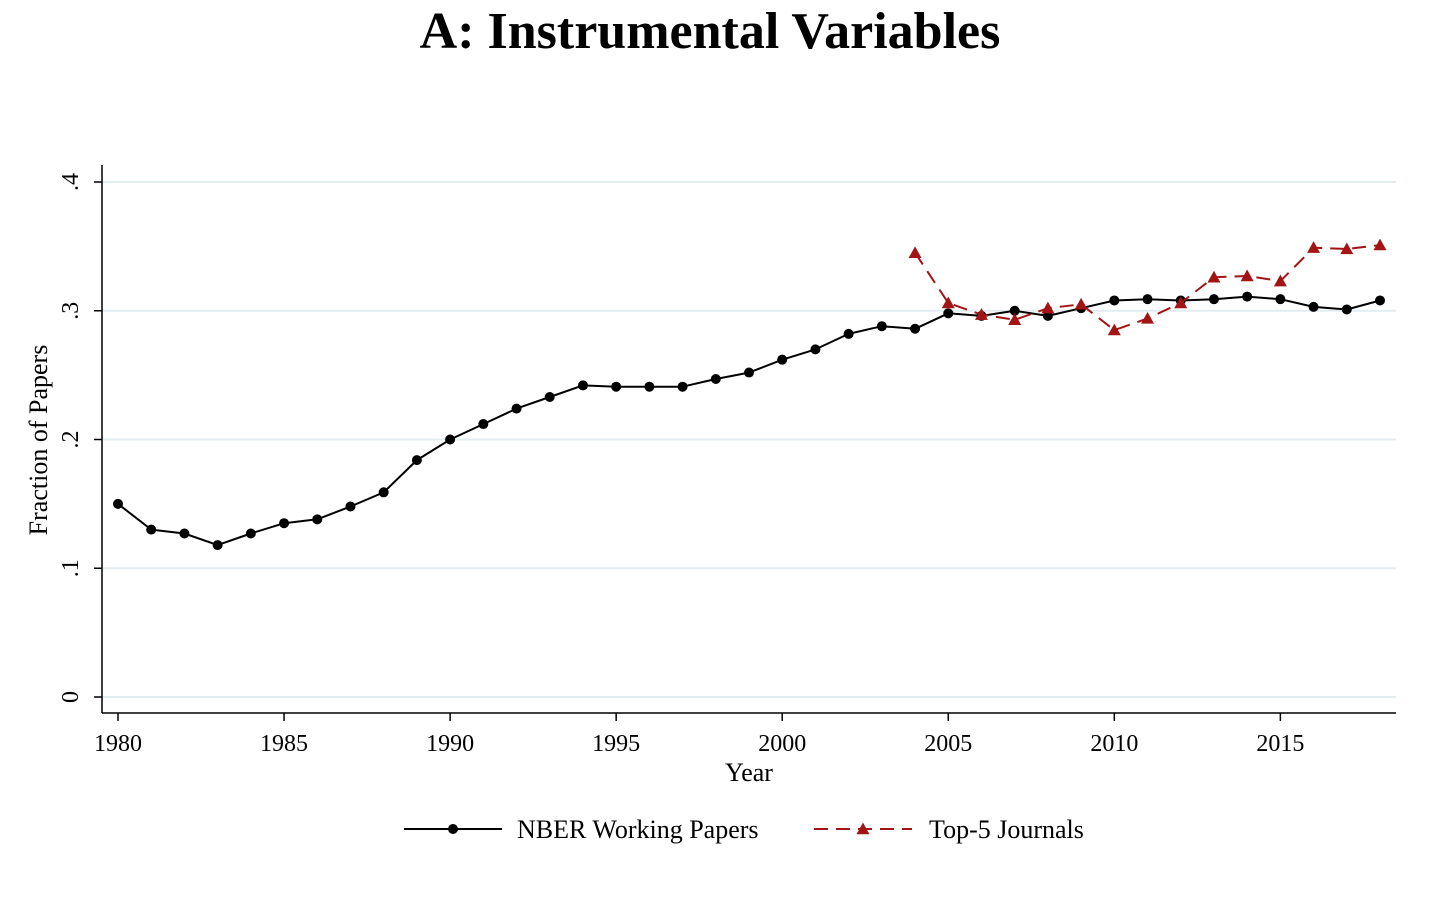 Image resolution: width=1456 pixels, height=906 pixels. I want to click on x-tick-label: 2000, so click(782, 744).